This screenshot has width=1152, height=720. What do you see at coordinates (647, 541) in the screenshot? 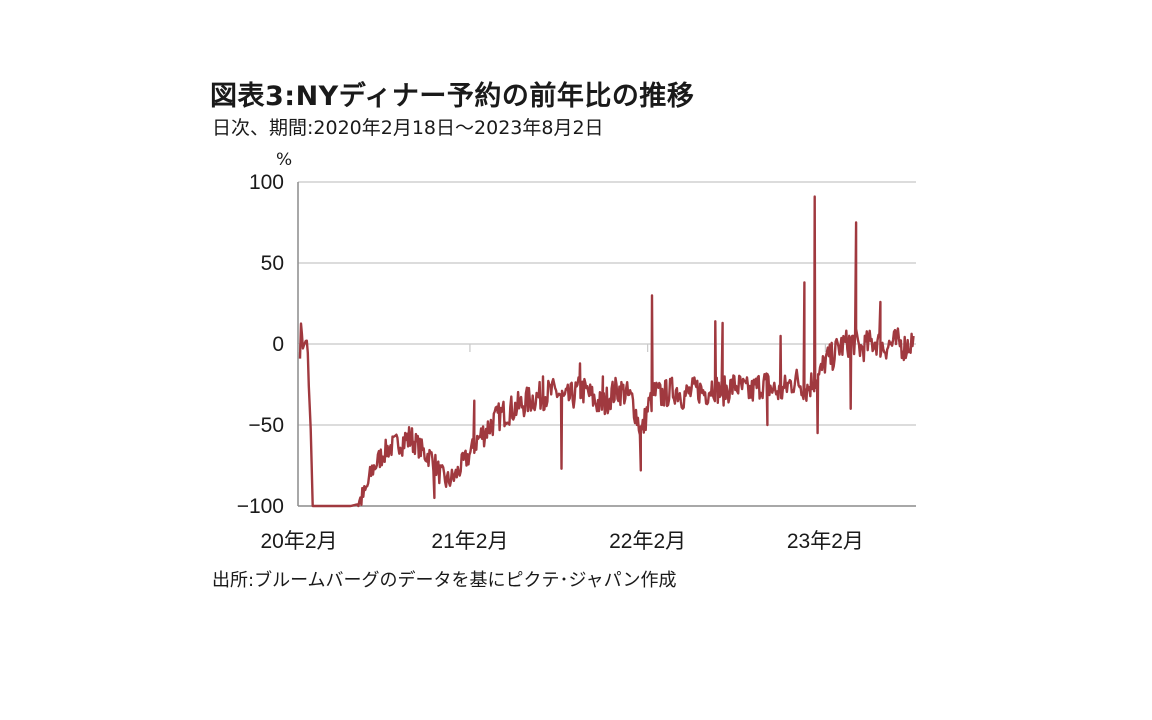
I see `x-tick-label: 22年2月` at bounding box center [647, 541].